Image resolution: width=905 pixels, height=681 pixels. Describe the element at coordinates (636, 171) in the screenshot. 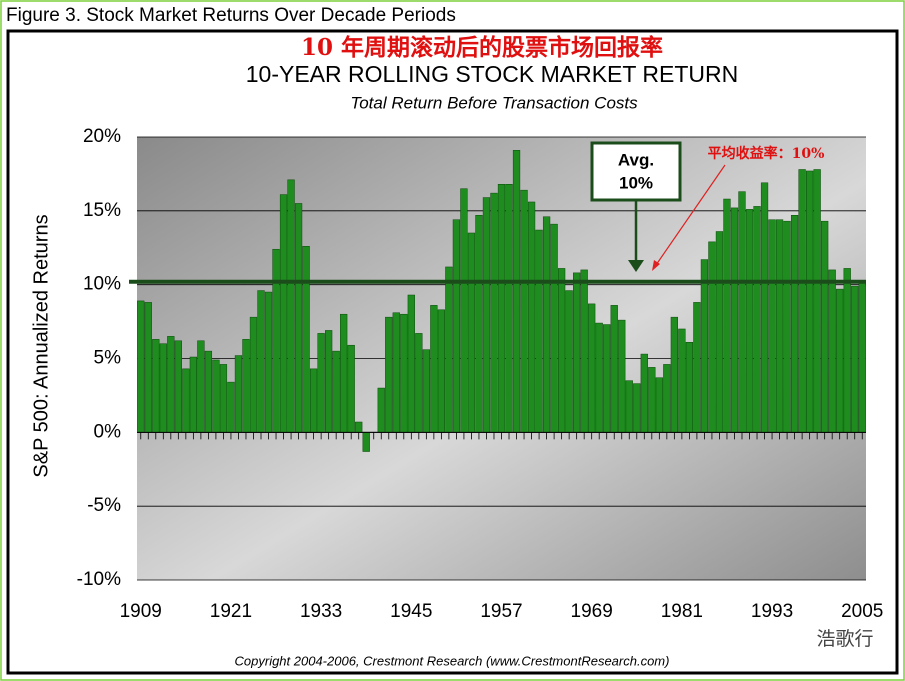

I see `avg-box` at that location.